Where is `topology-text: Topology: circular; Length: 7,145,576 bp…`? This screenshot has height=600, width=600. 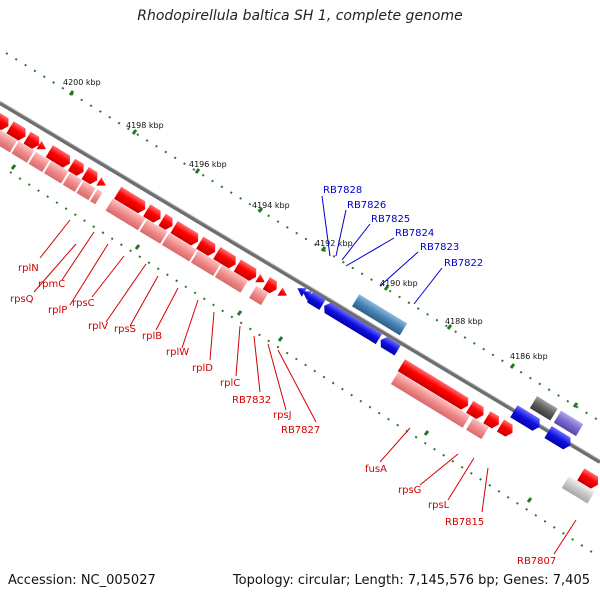
topology-text: Topology: circular; Length: 7,145,576 bp… is located at coordinates (411, 580).